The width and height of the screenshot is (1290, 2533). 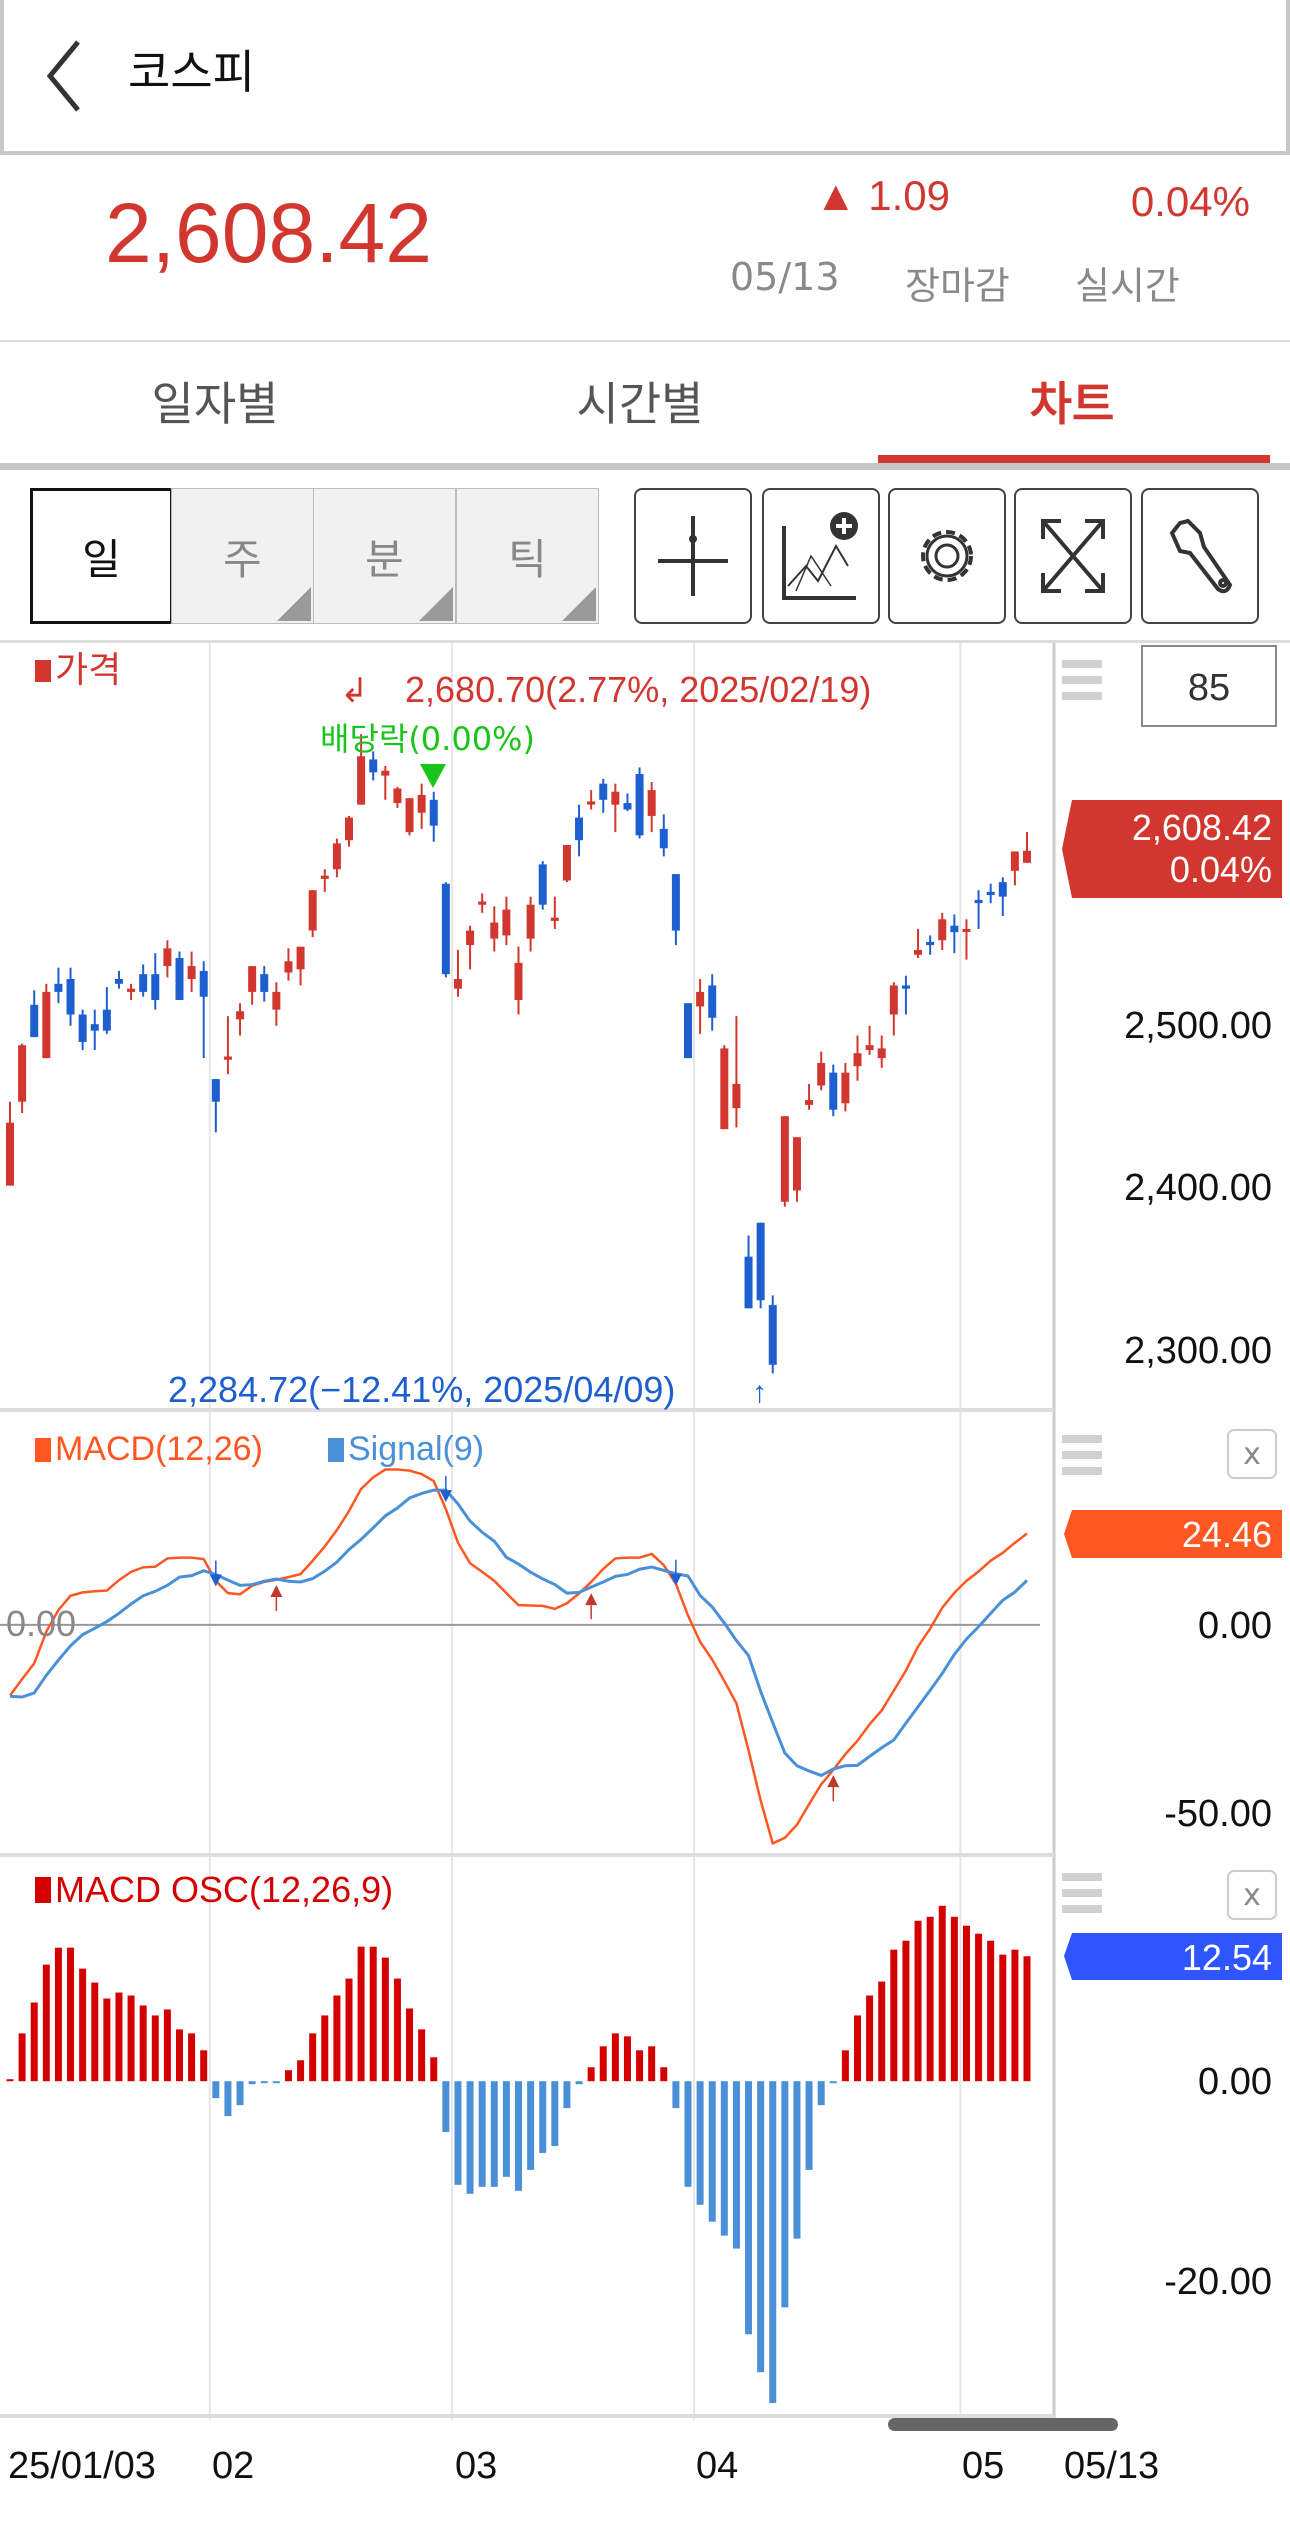 What do you see at coordinates (242, 556) in the screenshot?
I see `period-week-button: 주` at bounding box center [242, 556].